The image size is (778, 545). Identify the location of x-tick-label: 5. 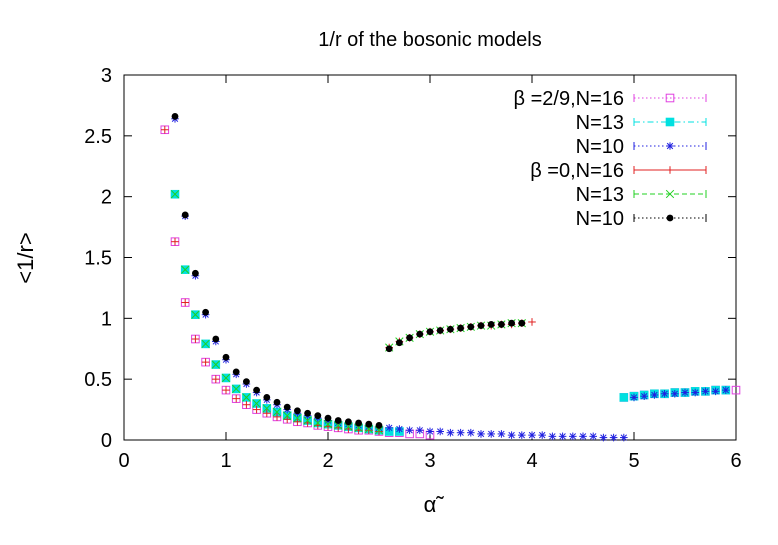
(633, 461).